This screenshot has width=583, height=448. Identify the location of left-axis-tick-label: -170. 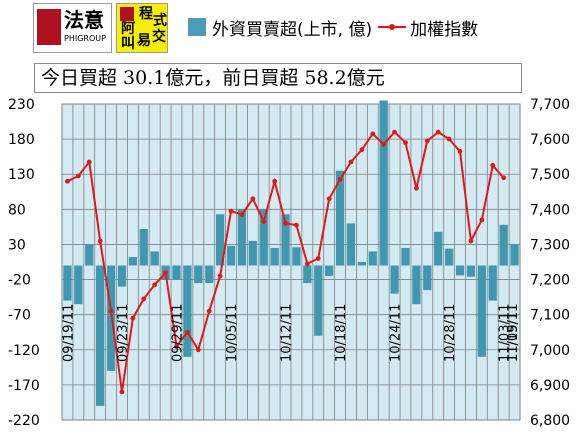
(24, 386).